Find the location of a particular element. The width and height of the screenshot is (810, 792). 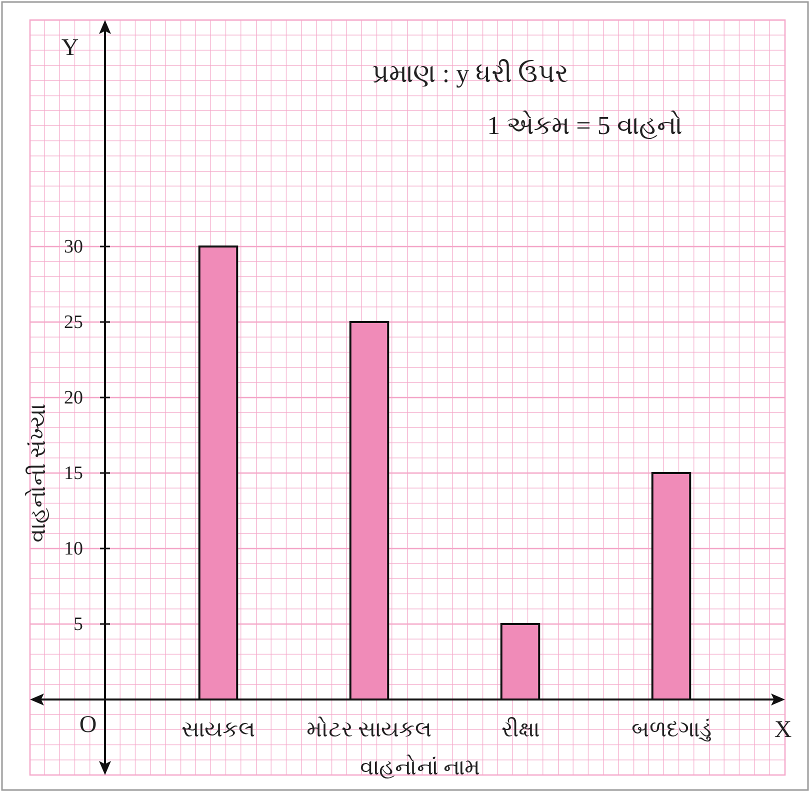

annotation: પ્રમાણ : y ધરી ઉપર is located at coordinates (470, 73).